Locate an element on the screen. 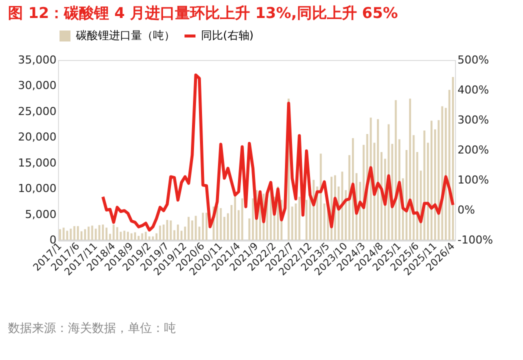  y2-tick-label: 100% is located at coordinates (473, 180).